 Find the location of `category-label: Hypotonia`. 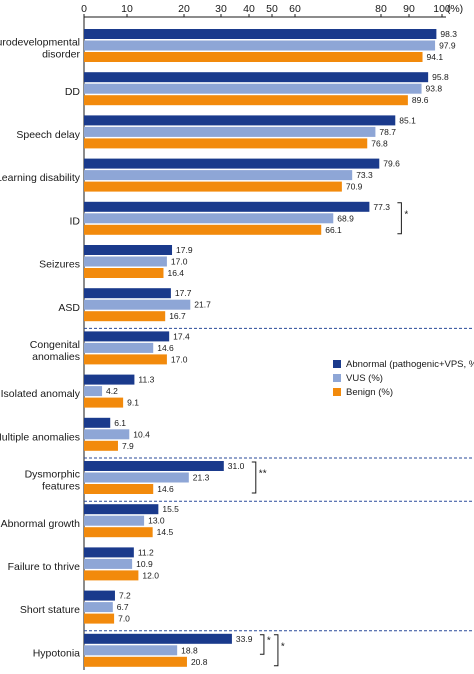

category-label: Hypotonia is located at coordinates (56, 653).